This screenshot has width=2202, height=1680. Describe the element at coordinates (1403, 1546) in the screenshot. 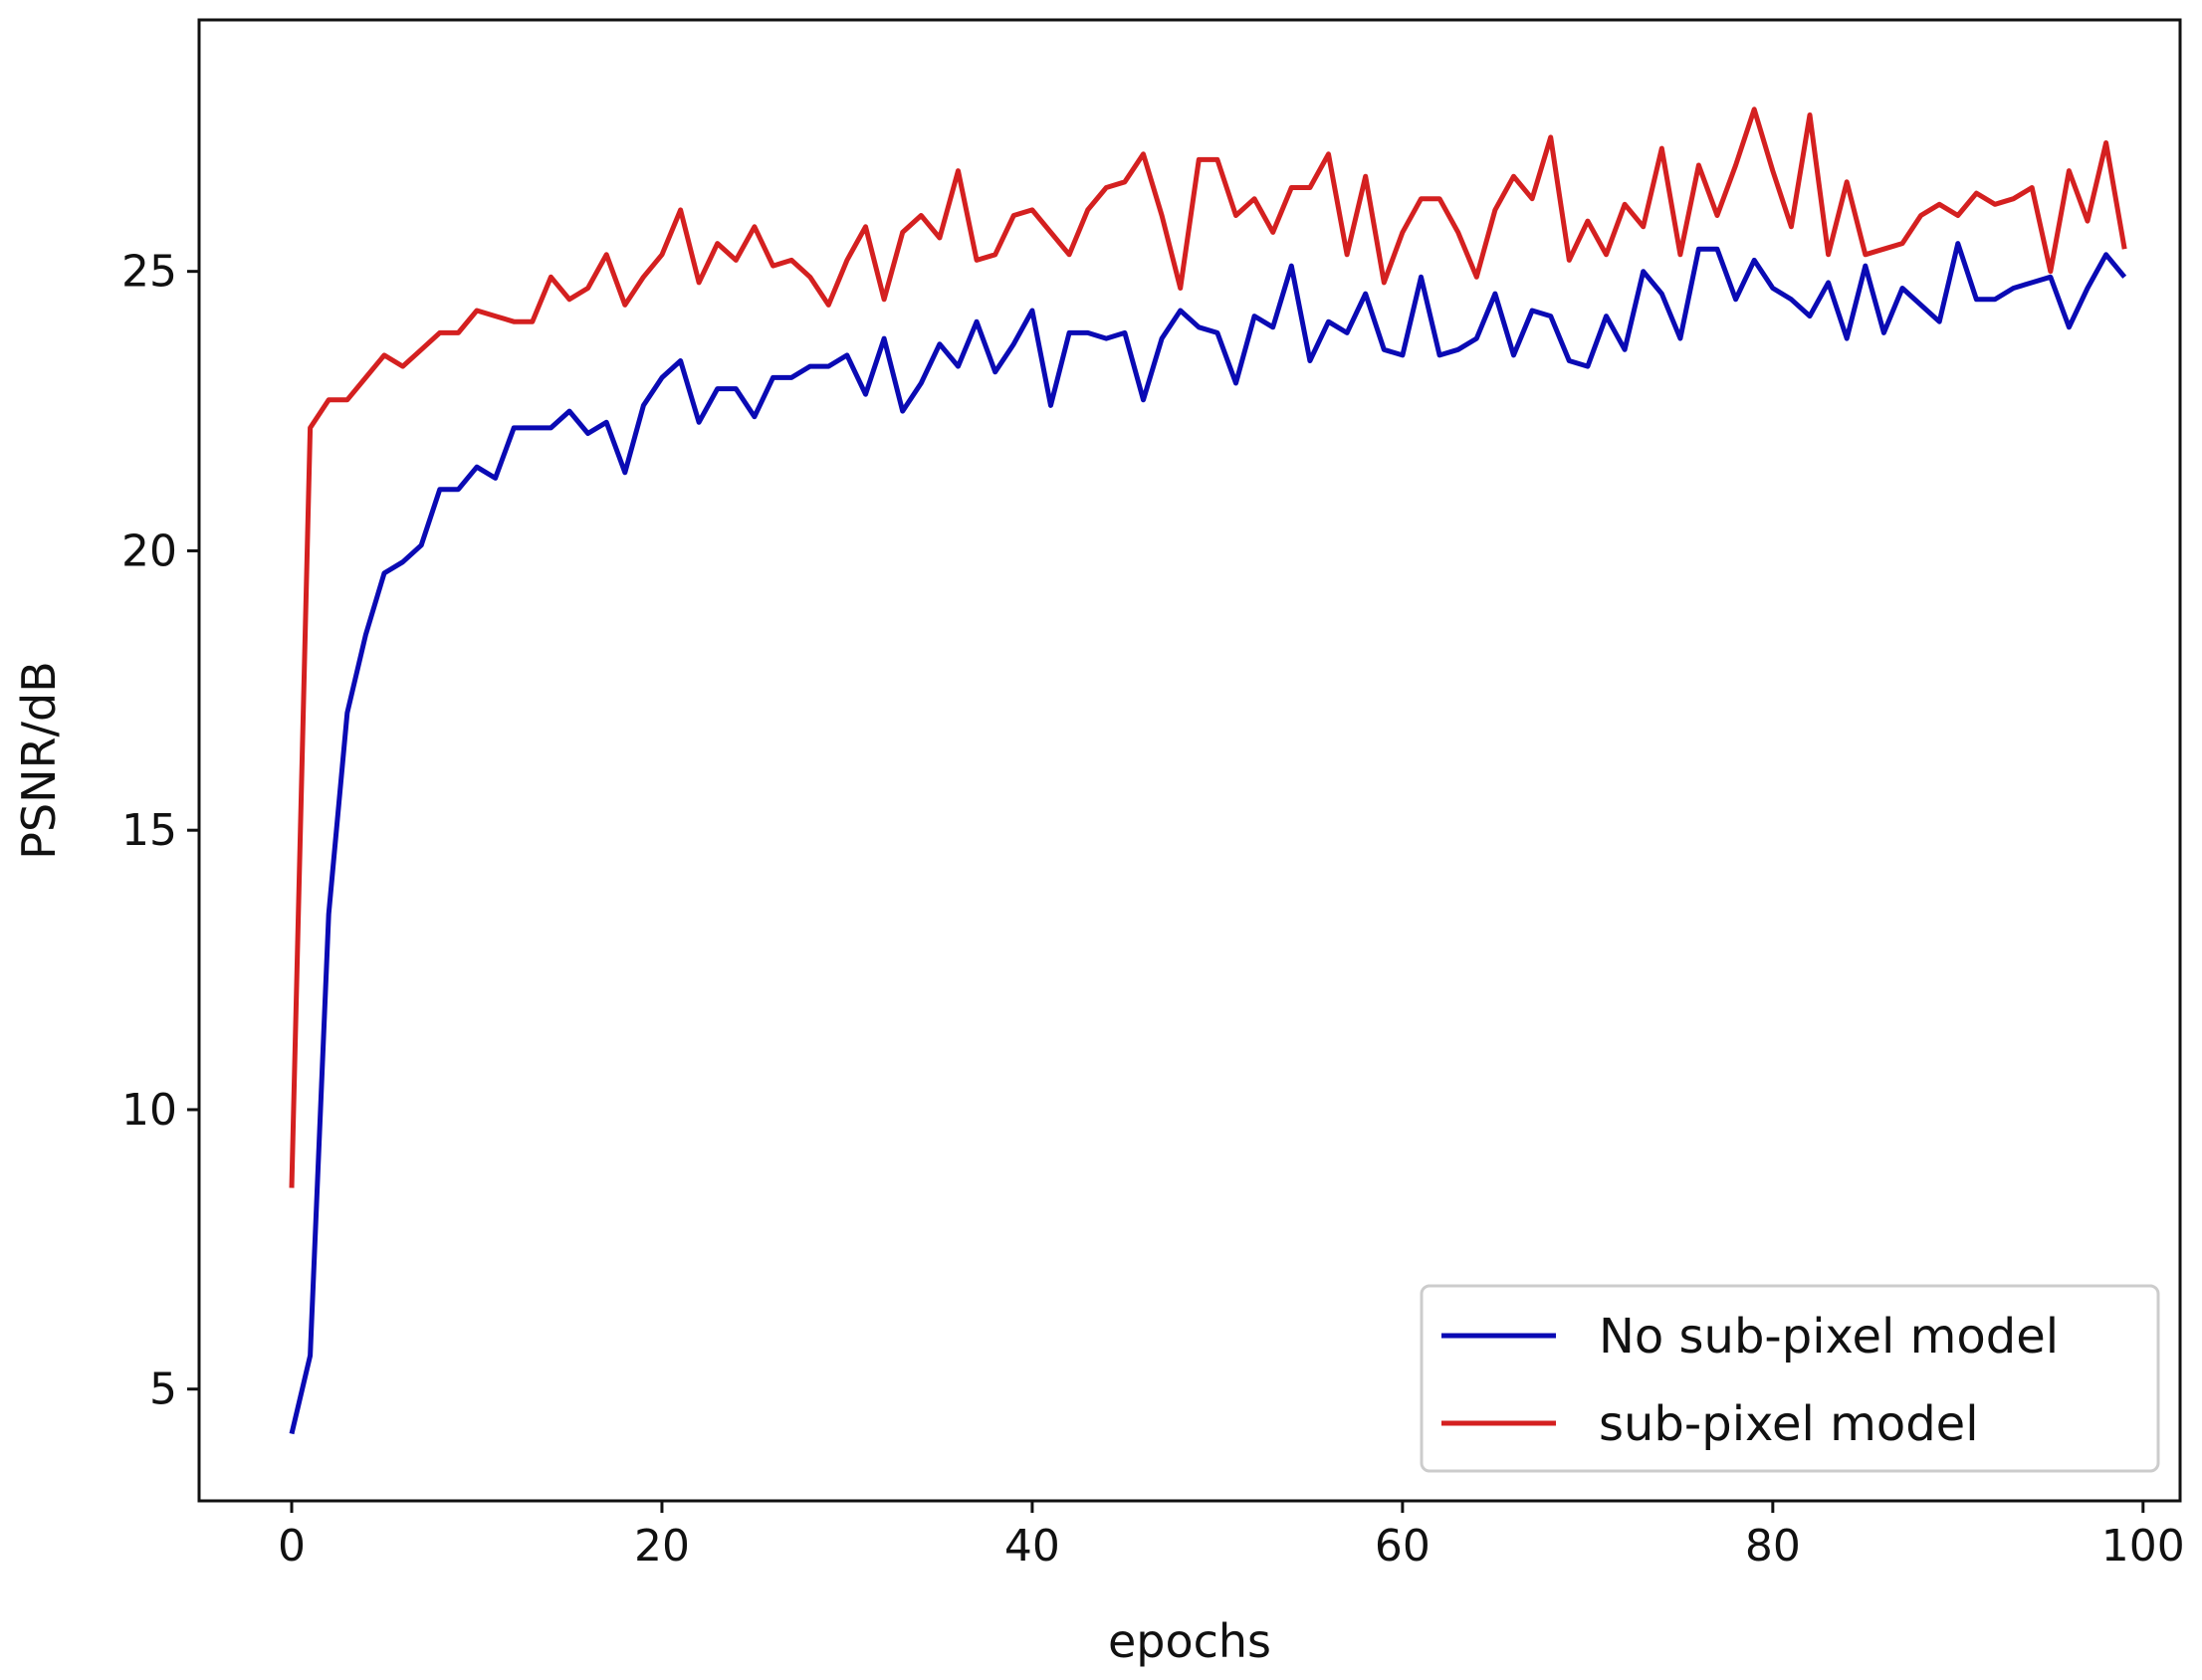

I see `x-tick-label: 60` at that location.